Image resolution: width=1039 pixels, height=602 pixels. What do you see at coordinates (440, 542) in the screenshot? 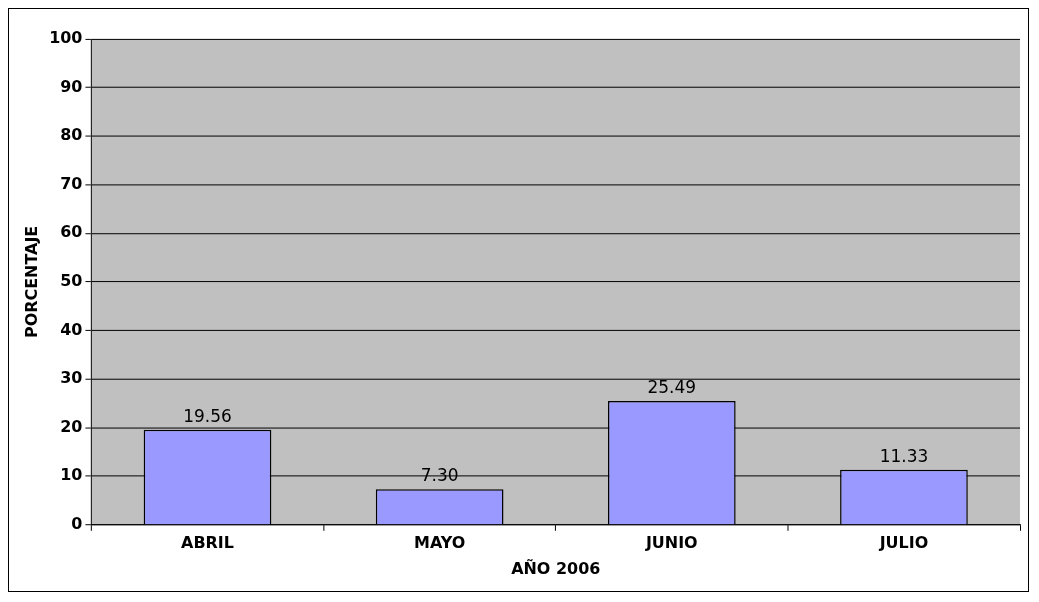
I see `x-tick-label: MAYO` at bounding box center [440, 542].